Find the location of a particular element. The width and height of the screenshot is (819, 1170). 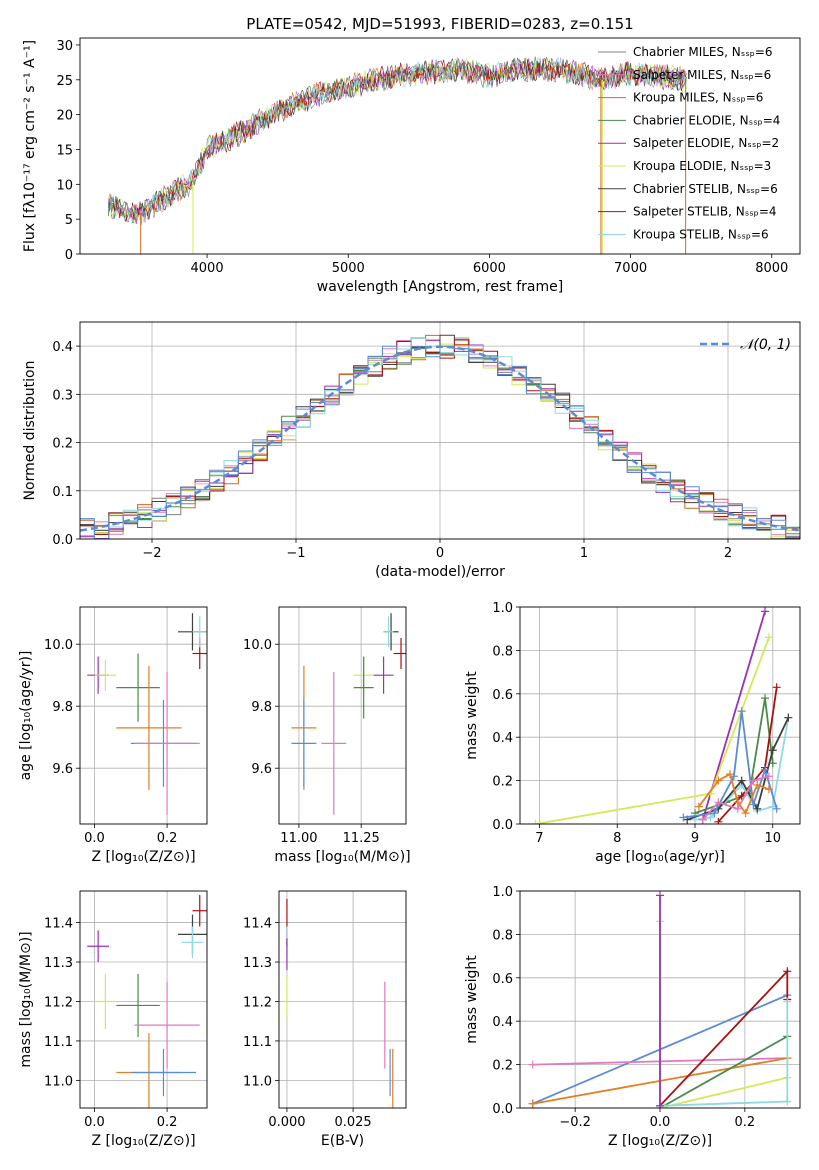

y-tick-label: 0.8 is located at coordinates (502, 651).